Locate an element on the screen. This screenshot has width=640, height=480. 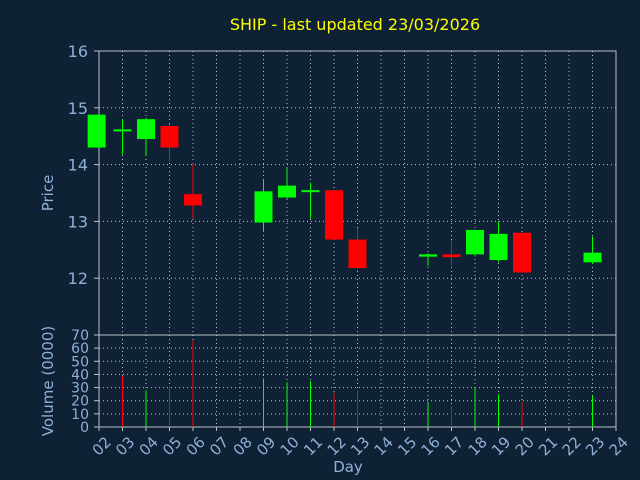
x-tick-label: 04 is located at coordinates (149, 446).